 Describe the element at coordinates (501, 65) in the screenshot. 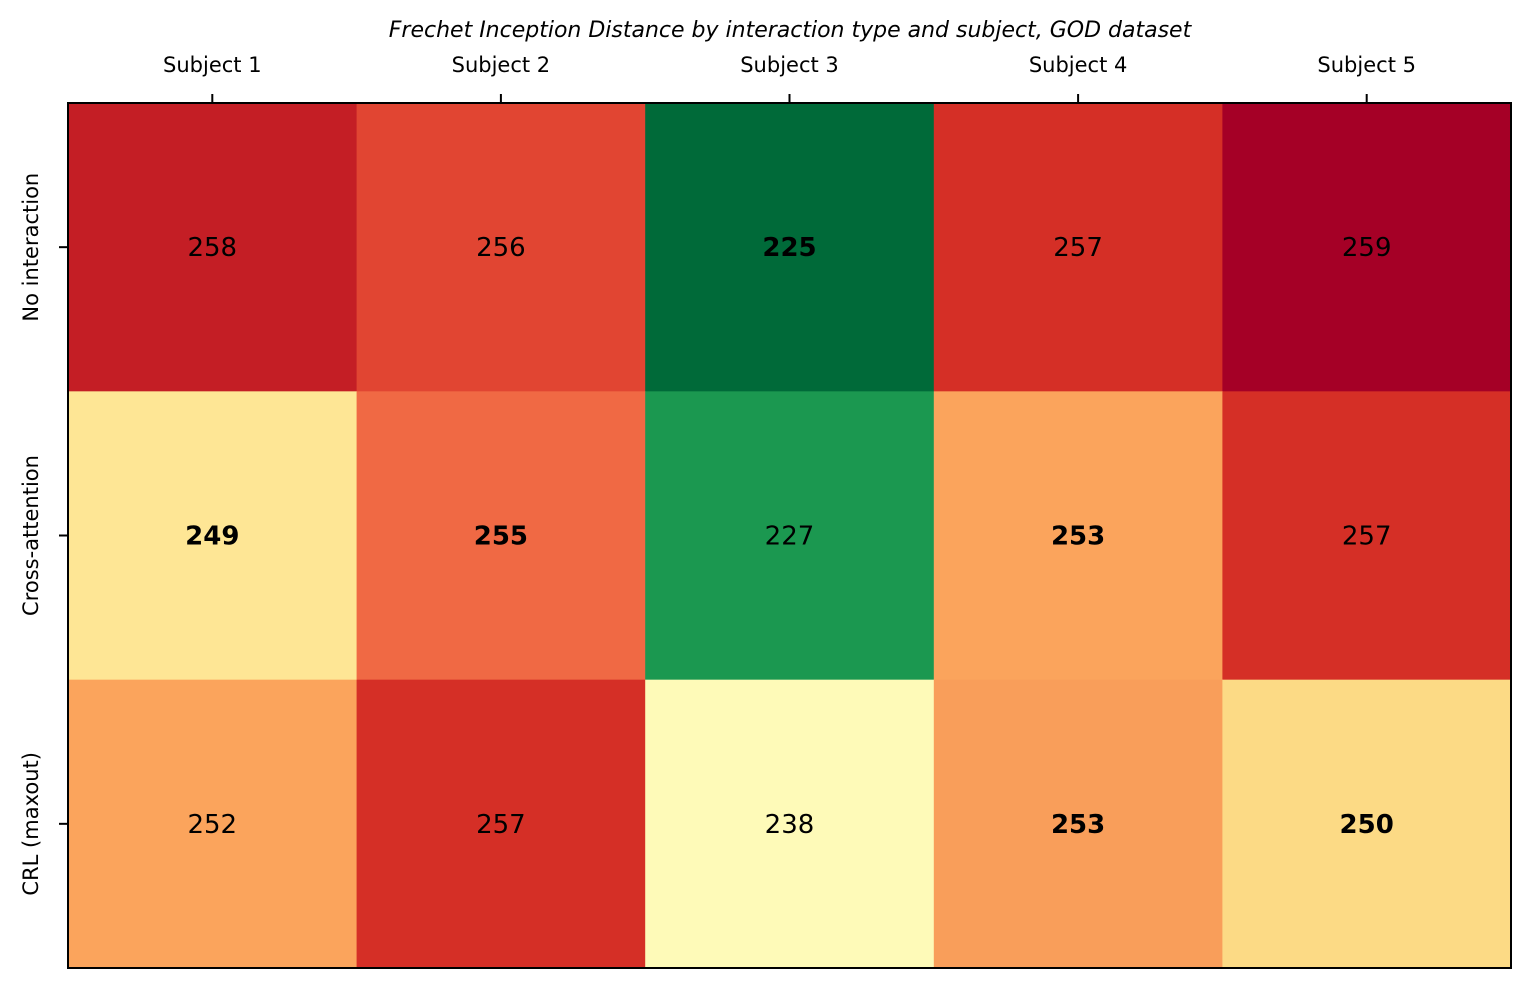

I see `x-tick-label: Subject 2` at that location.